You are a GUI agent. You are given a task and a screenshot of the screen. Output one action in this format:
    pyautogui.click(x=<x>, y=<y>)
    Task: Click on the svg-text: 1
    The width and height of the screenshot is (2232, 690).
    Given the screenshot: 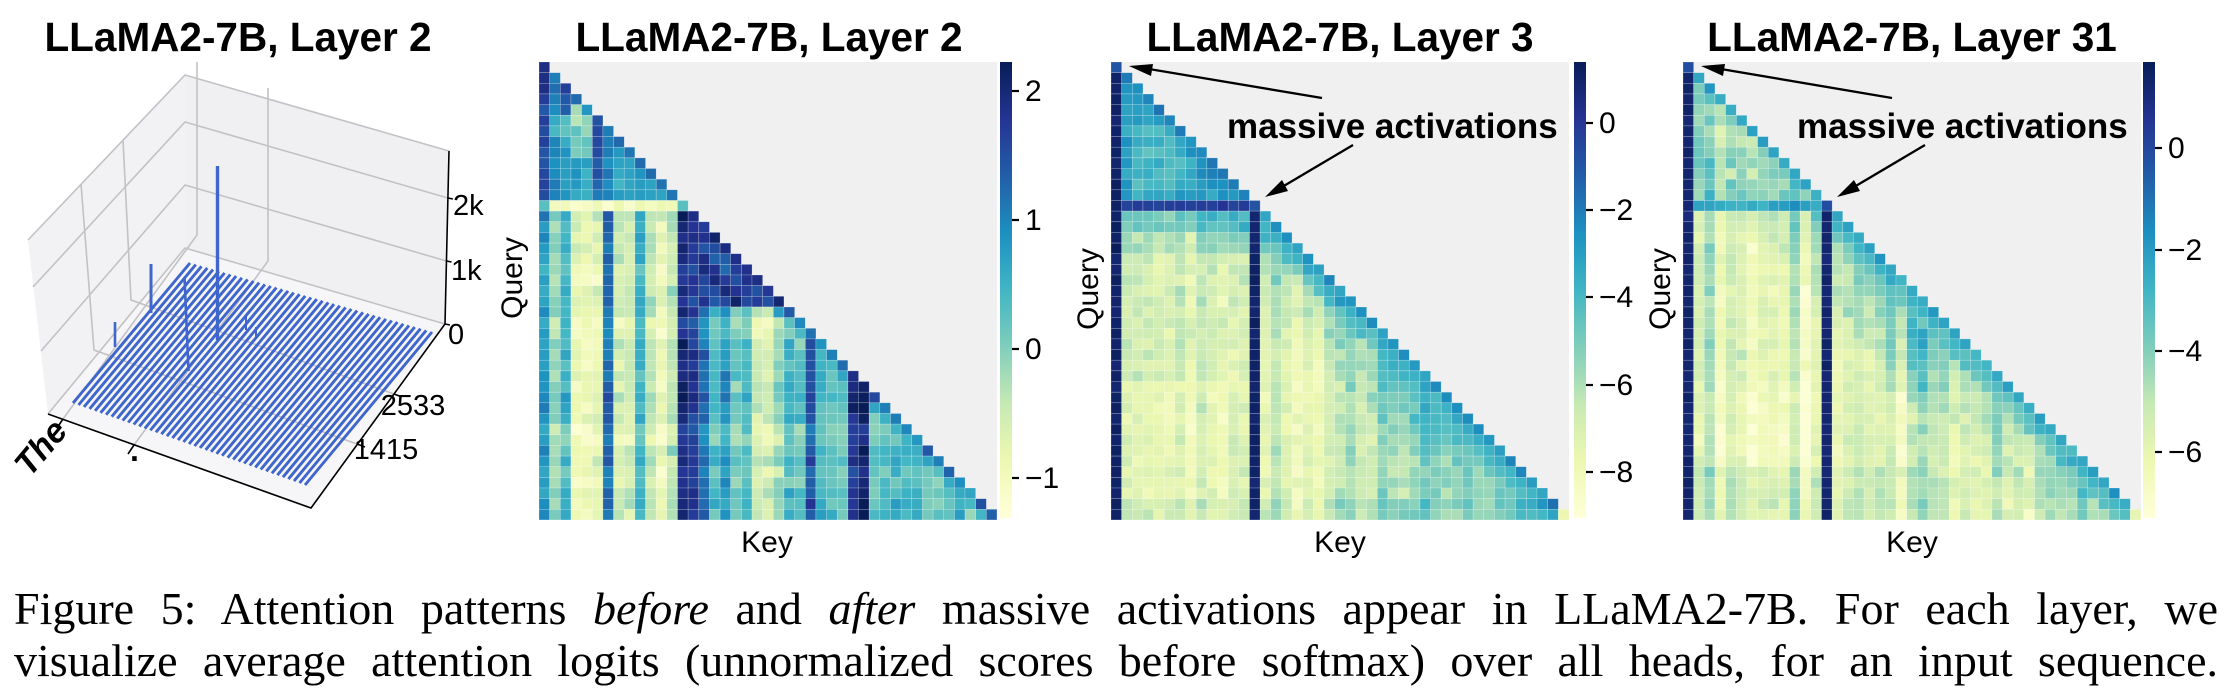 What is the action you would take?
    pyautogui.click(x=1033, y=220)
    